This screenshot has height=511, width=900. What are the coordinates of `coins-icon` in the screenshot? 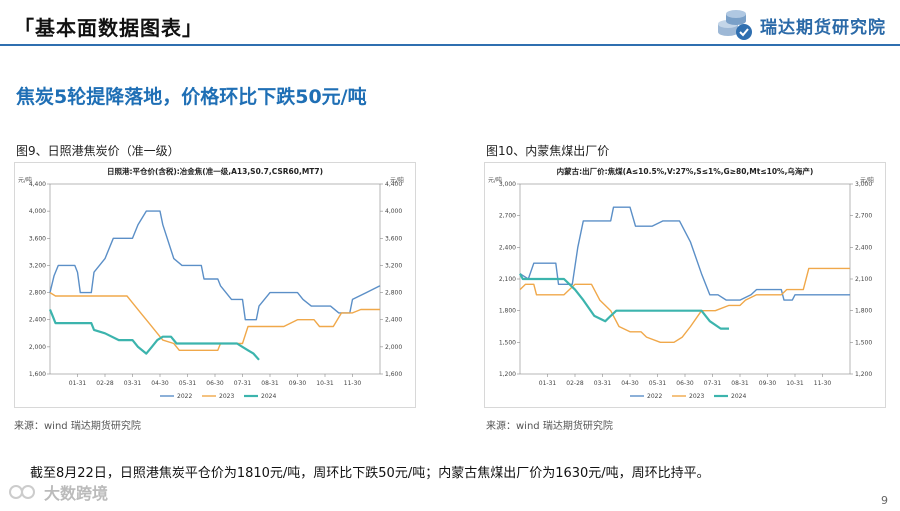 It's located at (735, 25).